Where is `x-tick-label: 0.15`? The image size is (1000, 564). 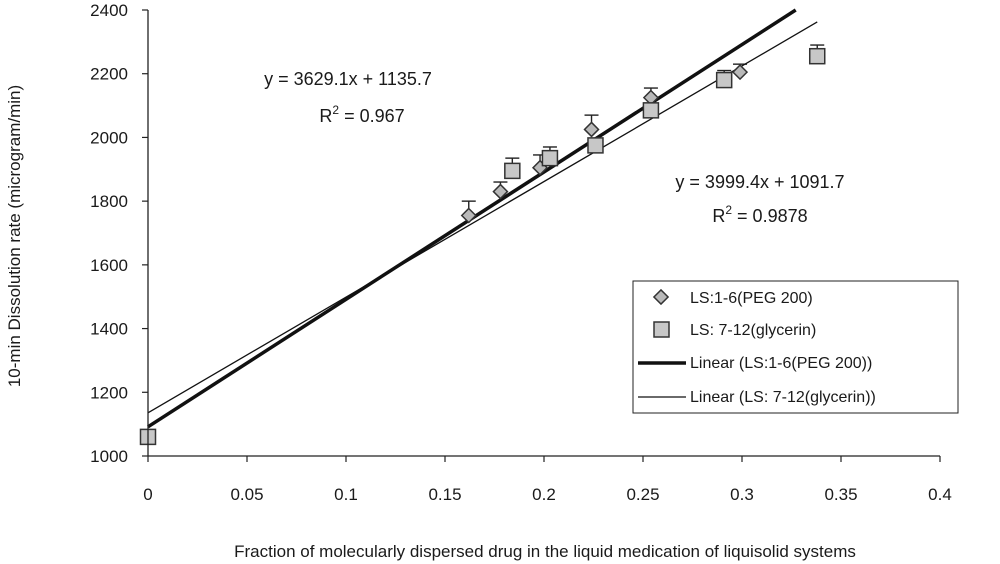
x-tick-label: 0.15 is located at coordinates (444, 494).